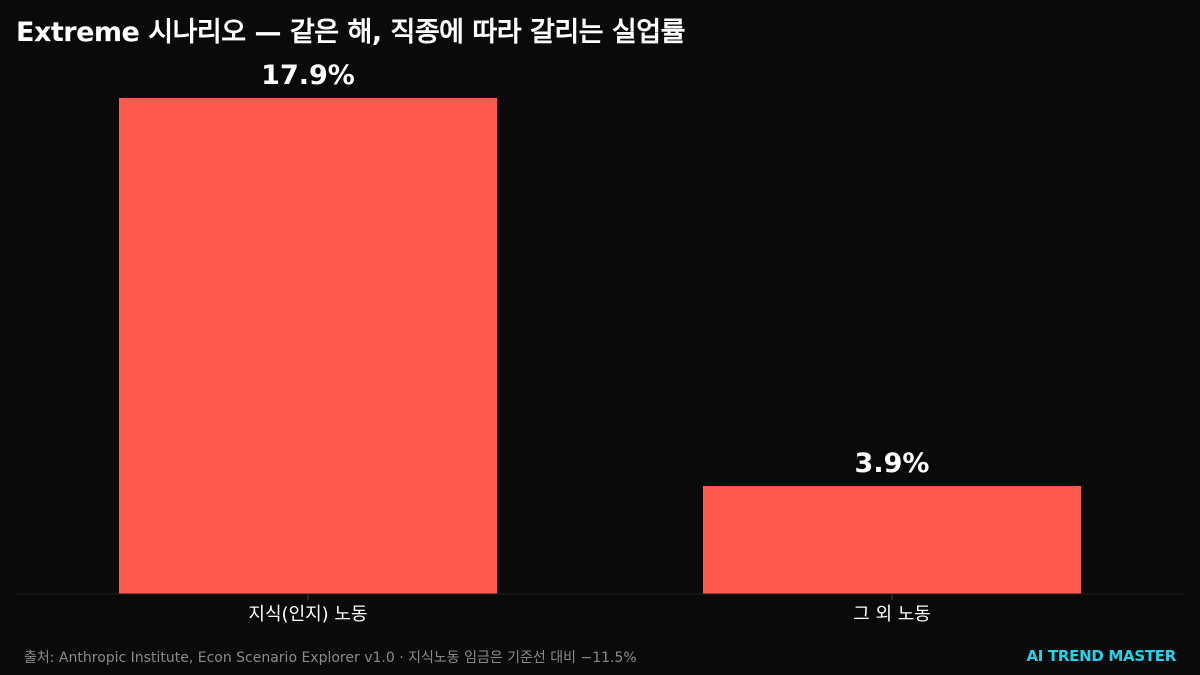 This screenshot has height=675, width=1200. Describe the element at coordinates (892, 463) in the screenshot. I see `value-label-2: 3.9%` at that location.